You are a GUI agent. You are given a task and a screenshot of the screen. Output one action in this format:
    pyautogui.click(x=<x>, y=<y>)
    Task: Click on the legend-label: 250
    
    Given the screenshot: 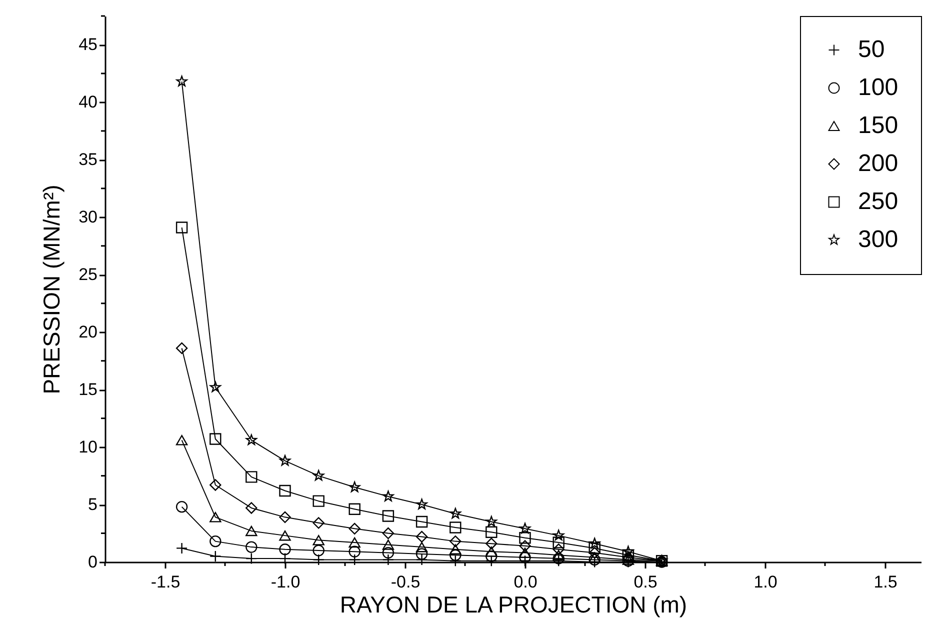 What is the action you would take?
    pyautogui.click(x=878, y=201)
    